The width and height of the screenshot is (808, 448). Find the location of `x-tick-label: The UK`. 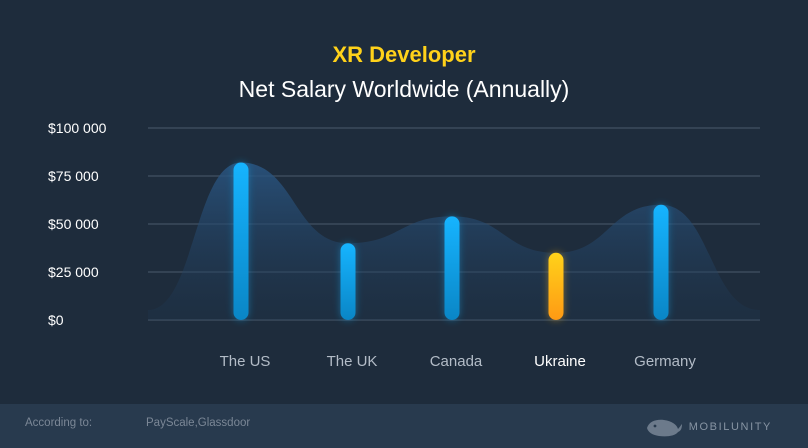

x-tick-label: The UK is located at coordinates (352, 361).